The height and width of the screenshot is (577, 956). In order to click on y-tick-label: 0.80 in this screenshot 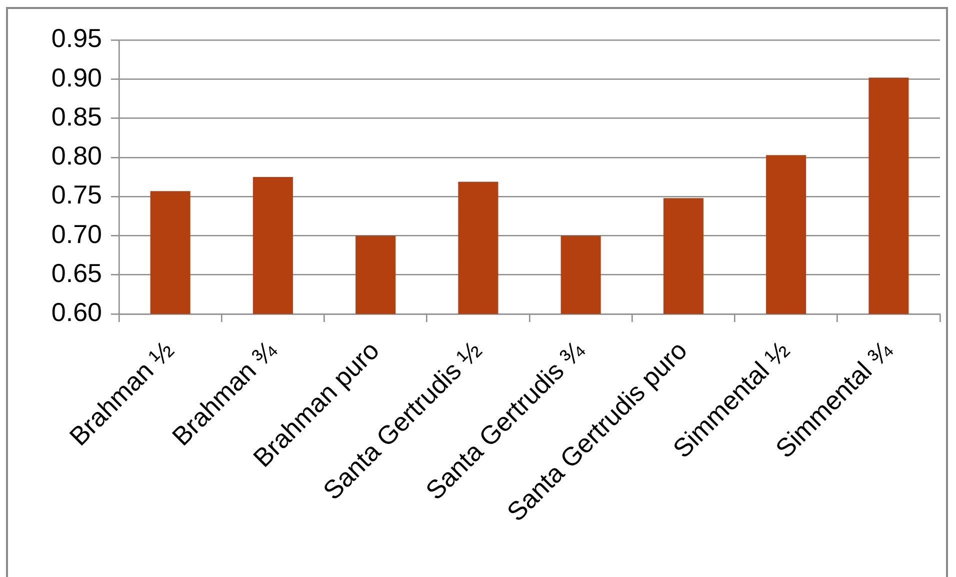, I will do `click(76, 155)`.